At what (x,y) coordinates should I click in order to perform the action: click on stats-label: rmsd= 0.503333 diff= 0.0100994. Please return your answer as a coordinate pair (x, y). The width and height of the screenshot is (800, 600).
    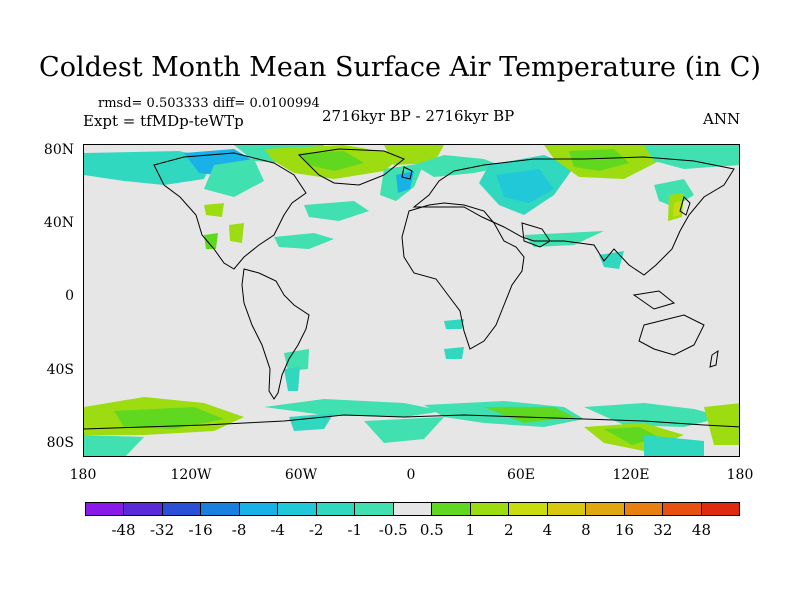
    Looking at the image, I should click on (209, 103).